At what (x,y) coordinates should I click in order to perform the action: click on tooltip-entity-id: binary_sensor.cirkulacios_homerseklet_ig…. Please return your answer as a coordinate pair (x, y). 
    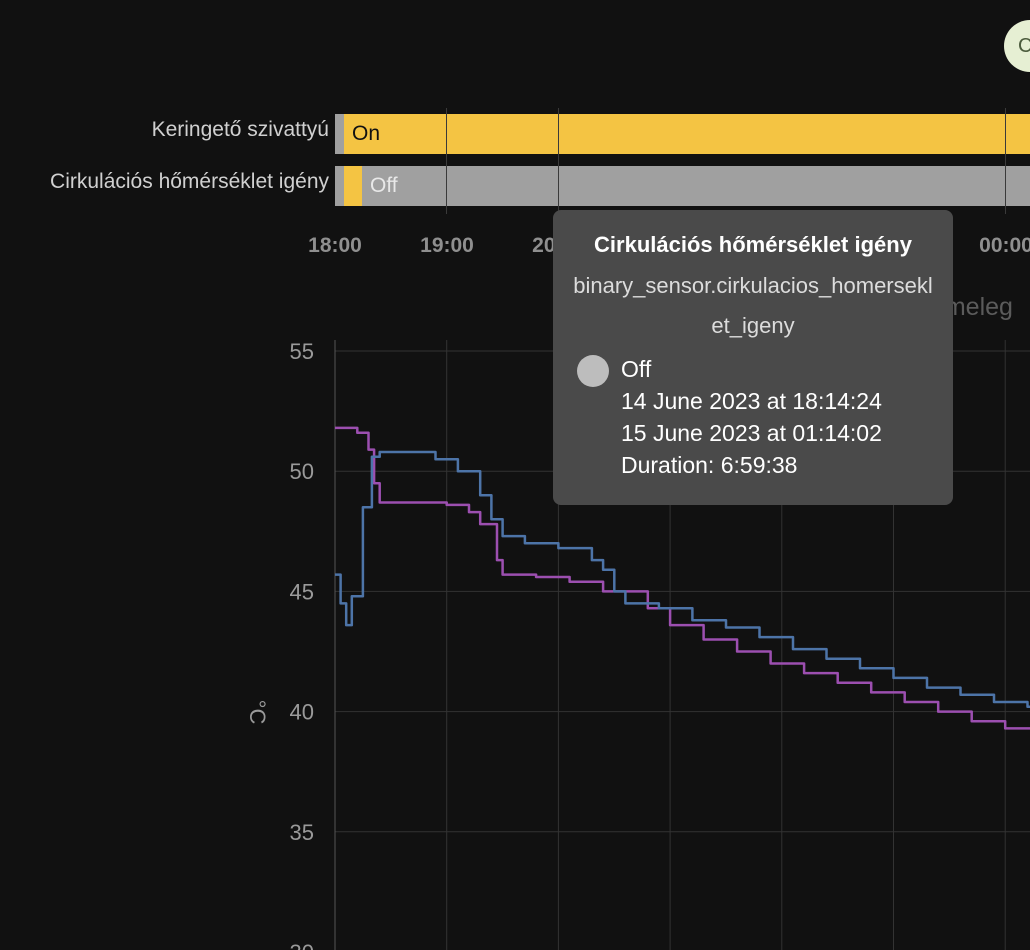
    Looking at the image, I should click on (753, 305).